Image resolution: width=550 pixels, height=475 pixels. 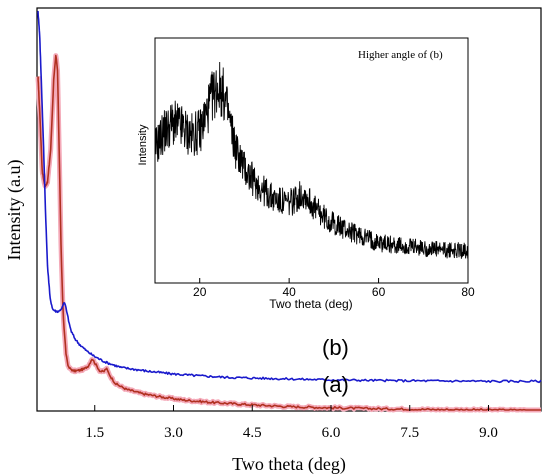 I want to click on main-x-ticks: 1.5 3.0 4.5 6.0 7.5 9.0, so click(x=291, y=423).